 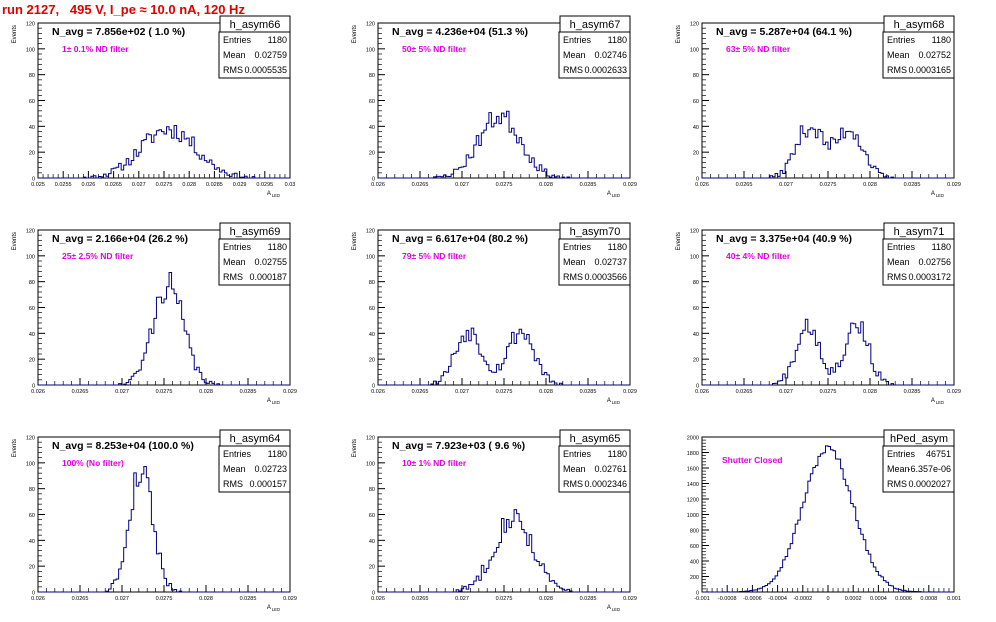 I want to click on n-avg-label: N_avg = 2.166e+04 (26.2 %), so click(x=120, y=239).